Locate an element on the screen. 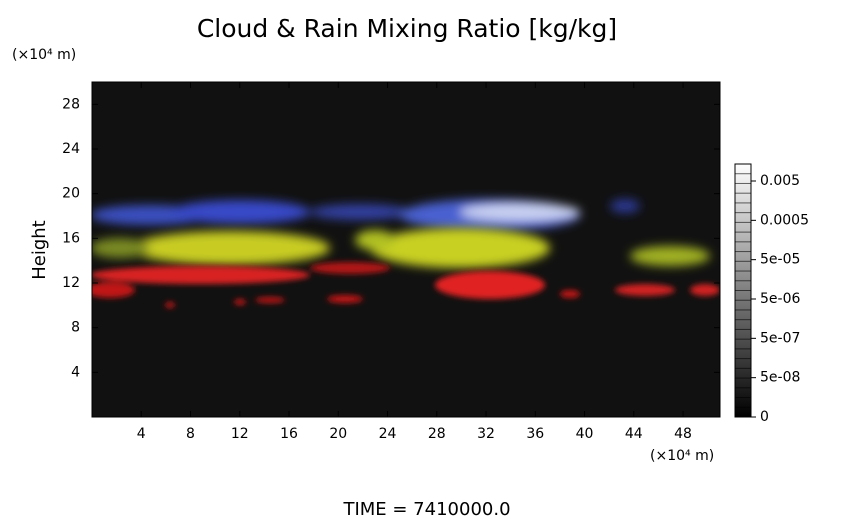 Image resolution: width=854 pixels, height=519 pixels. x-tick-label: 36 is located at coordinates (535, 434).